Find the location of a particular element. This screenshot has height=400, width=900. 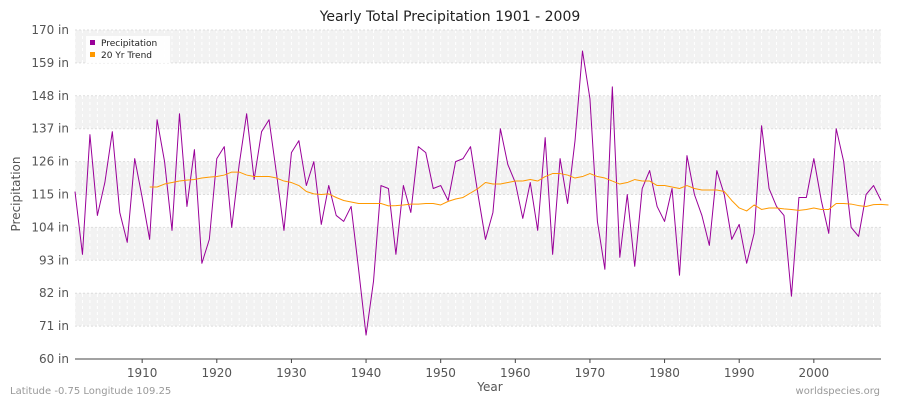

y-tick-label: 115 in is located at coordinates (50, 195).